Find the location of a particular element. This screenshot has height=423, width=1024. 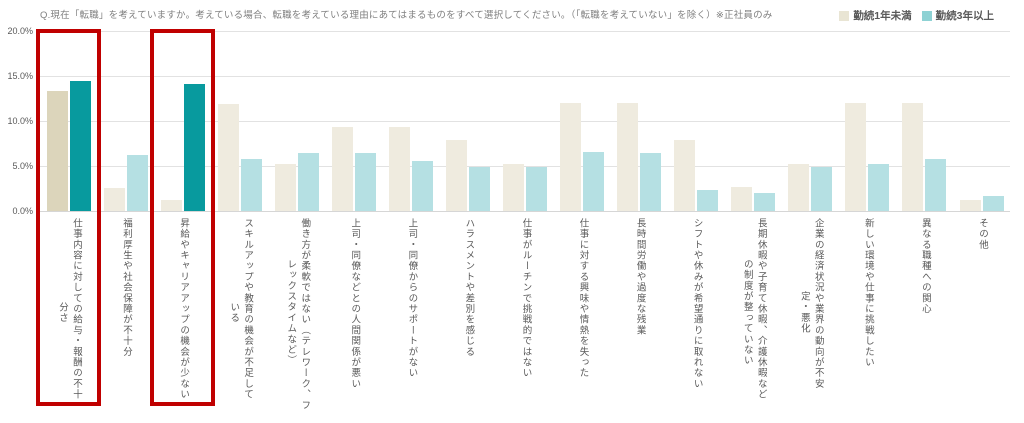

category-label: ハラスメントや差別を感じる is located at coordinates (467, 309).